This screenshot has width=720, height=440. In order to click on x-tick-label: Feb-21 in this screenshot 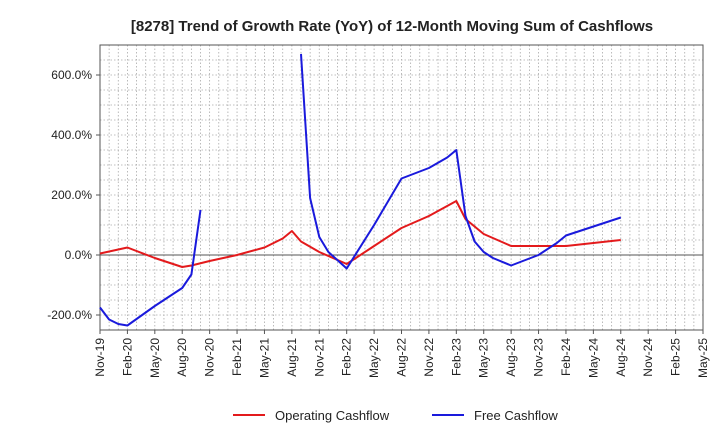, I will do `click(237, 357)`.